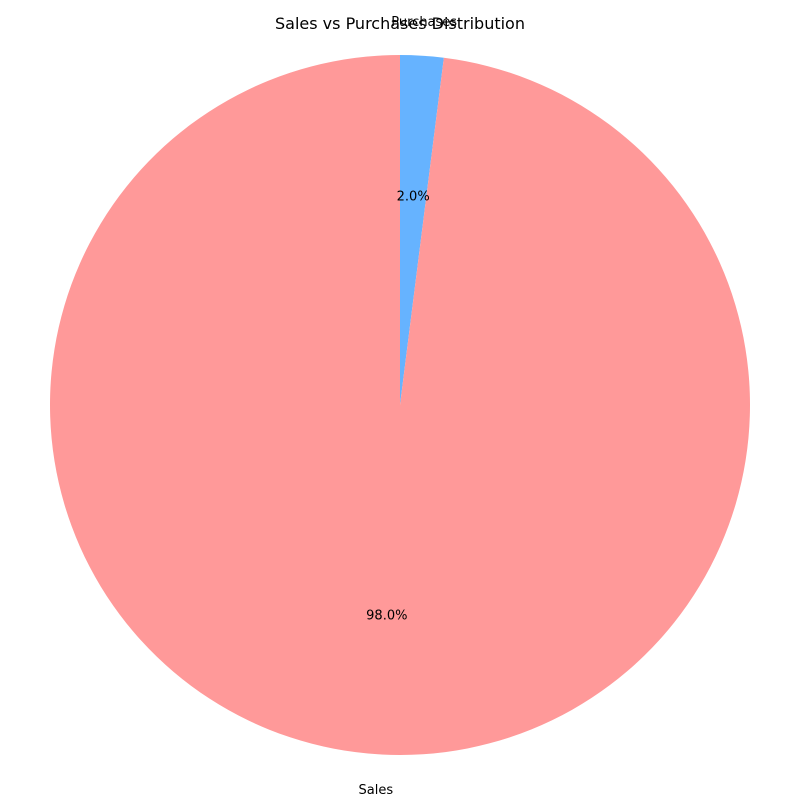  What do you see at coordinates (408, 406) in the screenshot?
I see `pie-labels: Purchases 2.0% Sales 98.0%` at bounding box center [408, 406].